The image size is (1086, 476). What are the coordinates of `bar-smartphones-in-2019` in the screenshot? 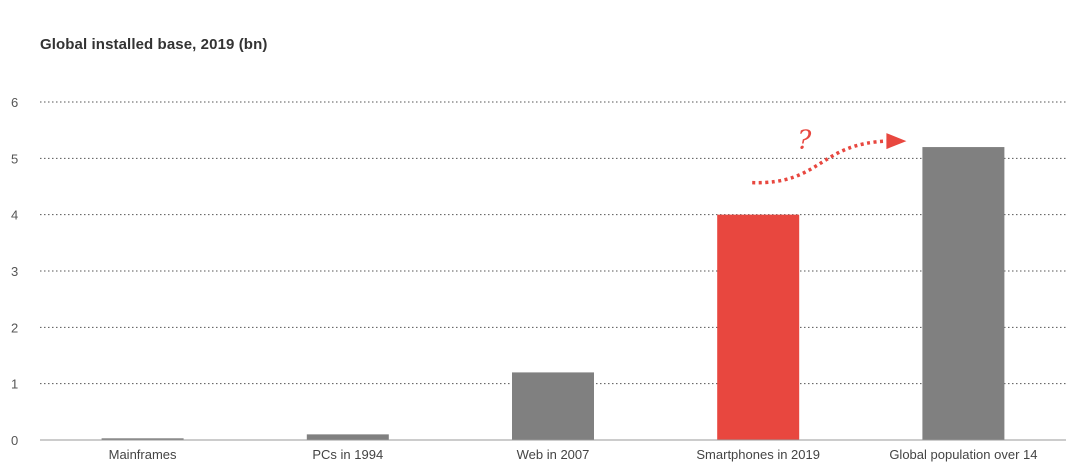 It's located at (758, 327).